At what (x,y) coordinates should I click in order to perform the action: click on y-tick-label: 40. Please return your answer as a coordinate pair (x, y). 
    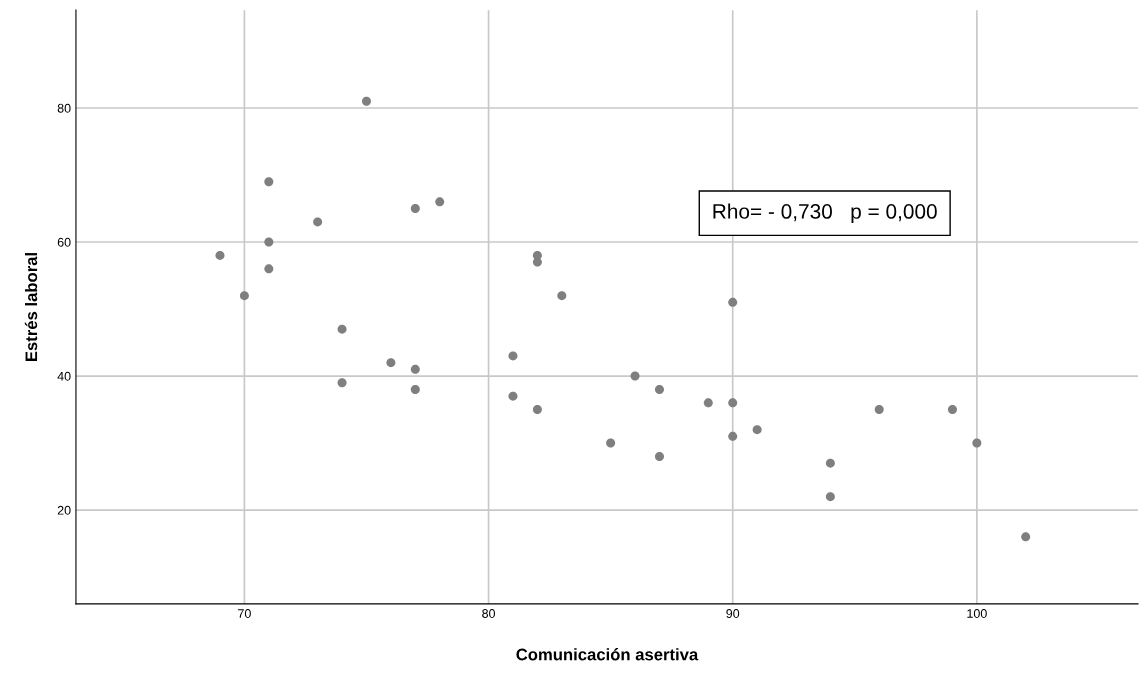
    Looking at the image, I should click on (64, 376).